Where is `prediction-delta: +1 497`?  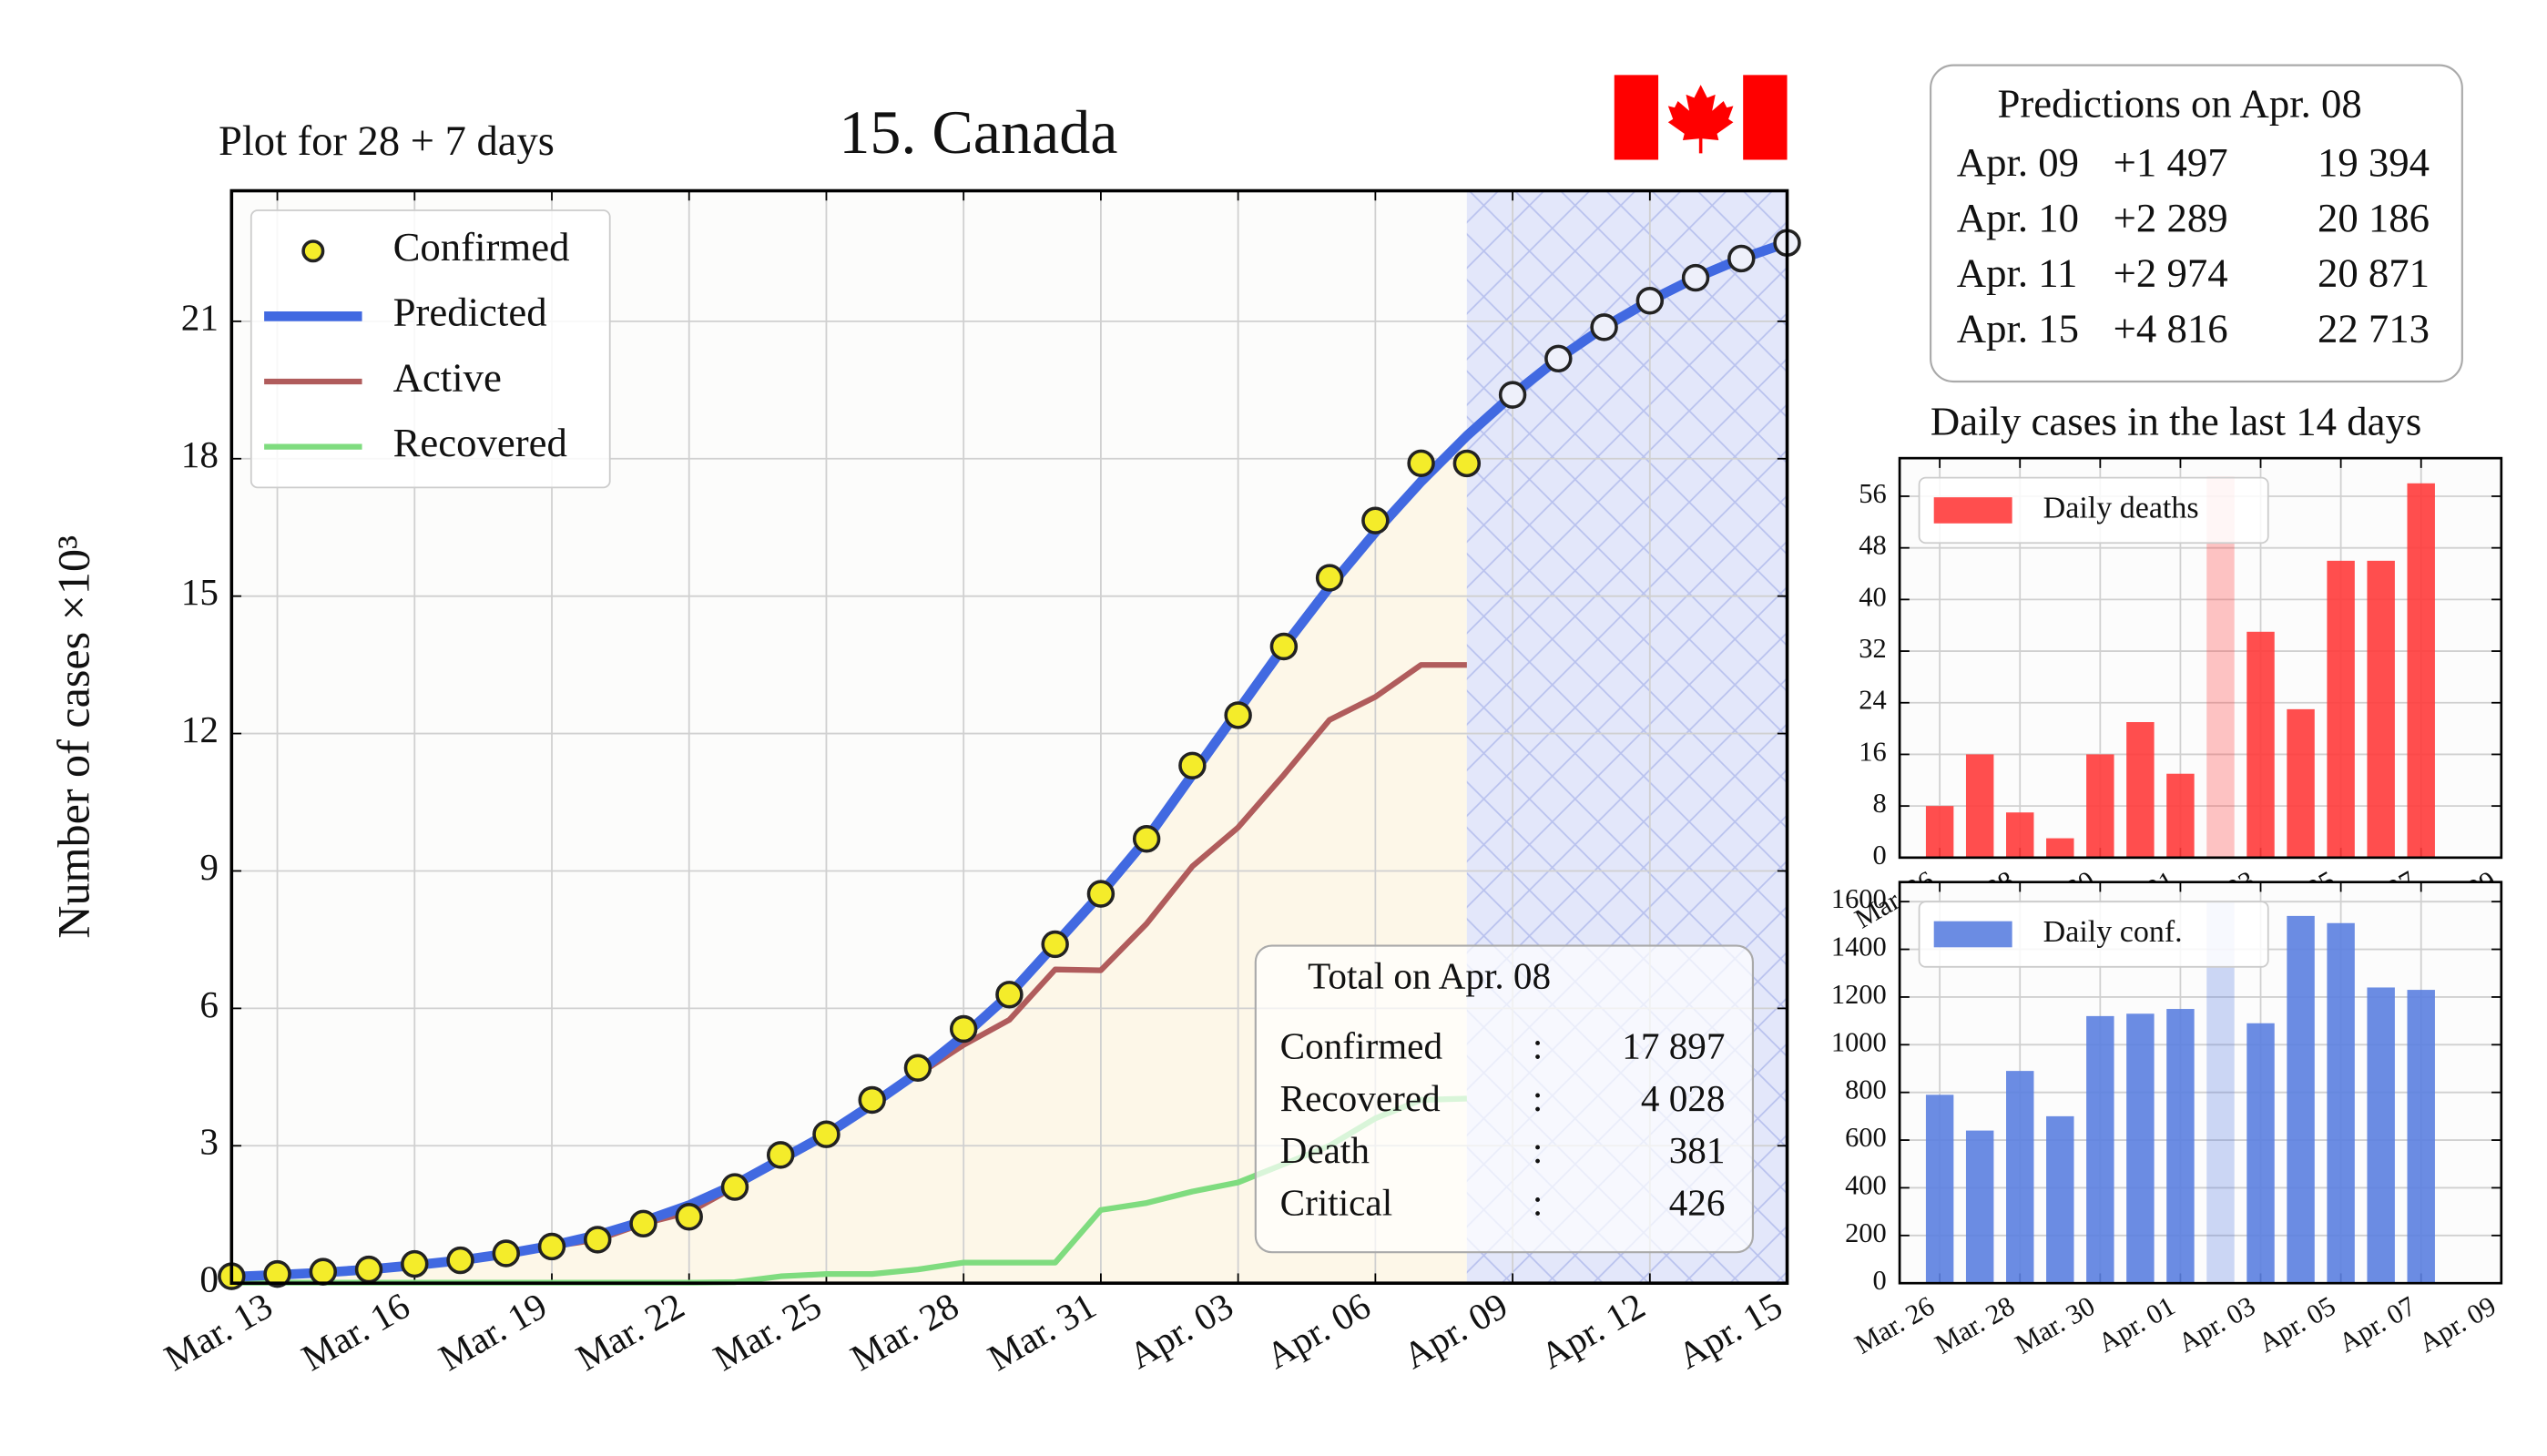 prediction-delta: +1 497 is located at coordinates (2171, 162).